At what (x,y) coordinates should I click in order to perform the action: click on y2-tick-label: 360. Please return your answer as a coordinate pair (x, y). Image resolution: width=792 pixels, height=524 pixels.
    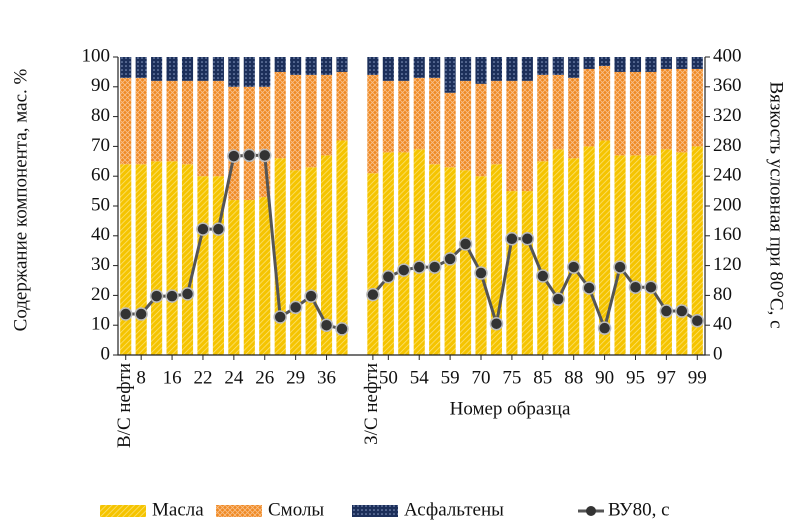
    Looking at the image, I should click on (727, 85).